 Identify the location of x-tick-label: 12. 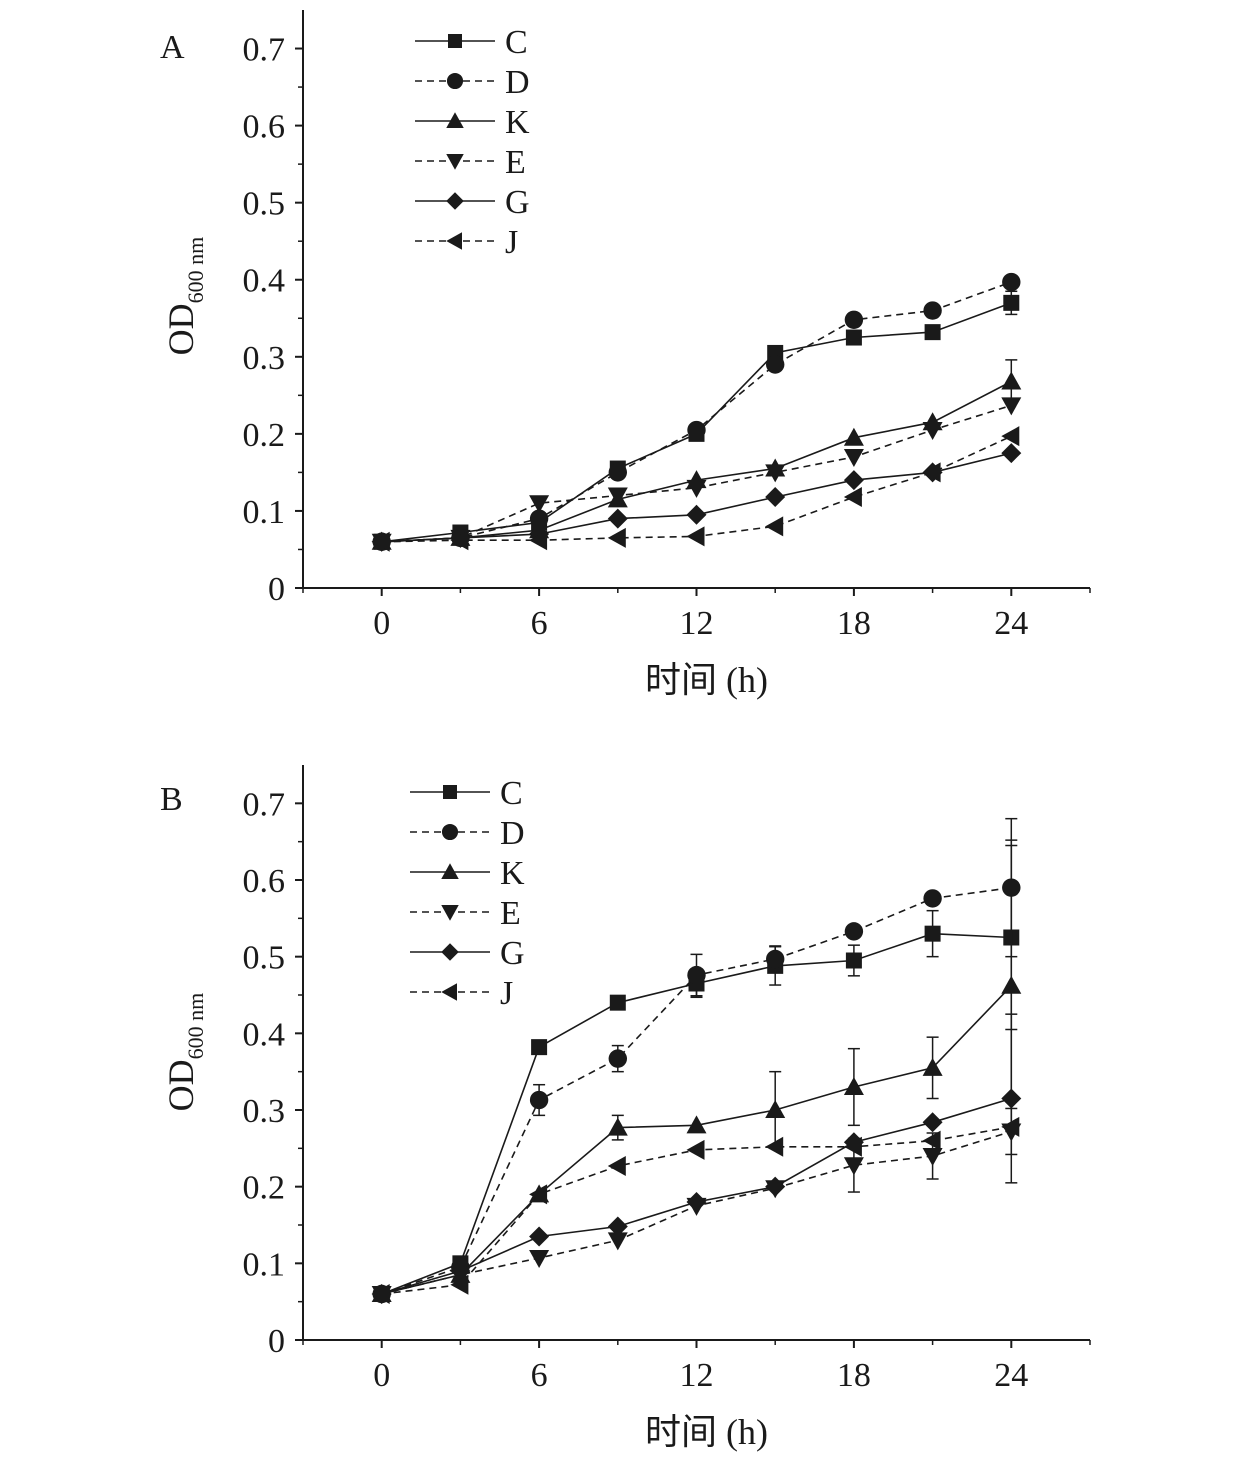
(697, 1375).